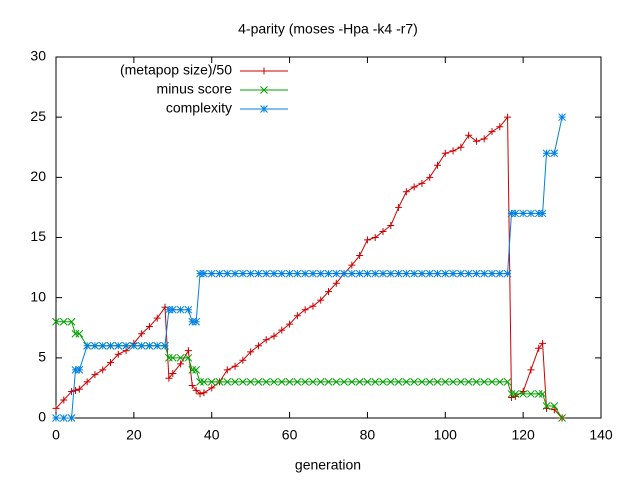 The image size is (640, 480). I want to click on y-tick-label: 10, so click(38, 296).